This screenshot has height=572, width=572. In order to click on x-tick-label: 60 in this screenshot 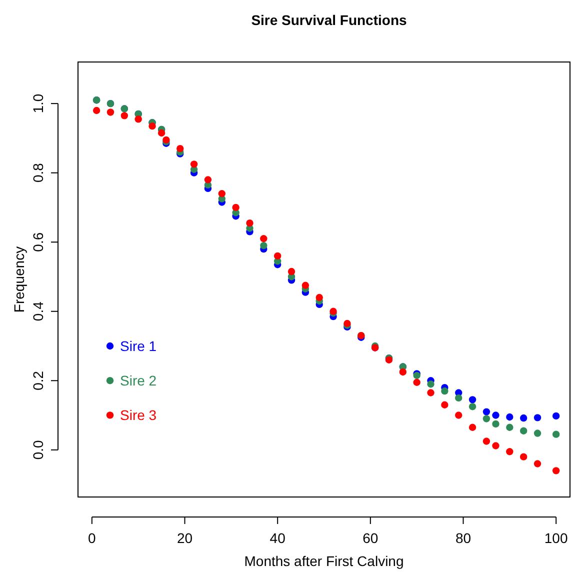, I will do `click(370, 538)`.